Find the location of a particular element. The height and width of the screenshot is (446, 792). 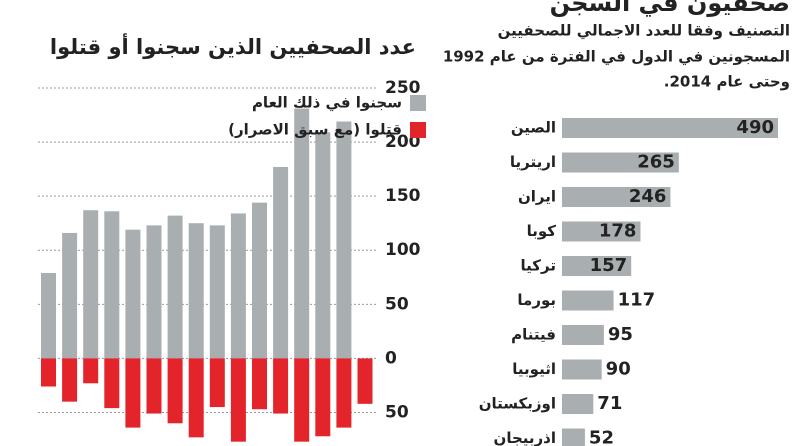

subtitle-line: المسجونين في الدول في الفترة من عام 1992 is located at coordinates (616, 57).